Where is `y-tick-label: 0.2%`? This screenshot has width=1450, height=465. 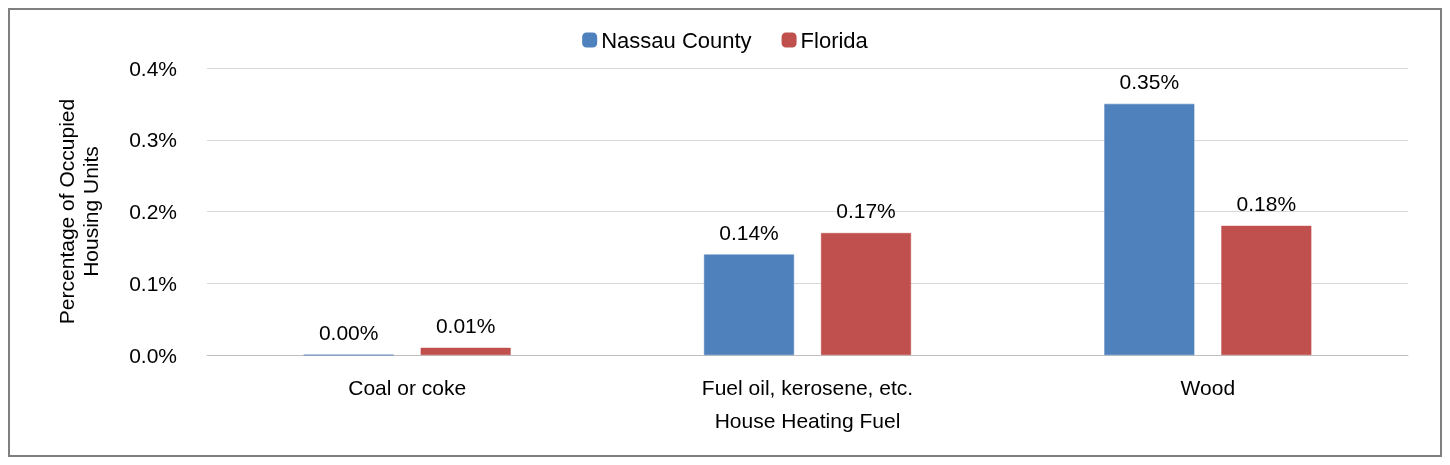 y-tick-label: 0.2% is located at coordinates (153, 211).